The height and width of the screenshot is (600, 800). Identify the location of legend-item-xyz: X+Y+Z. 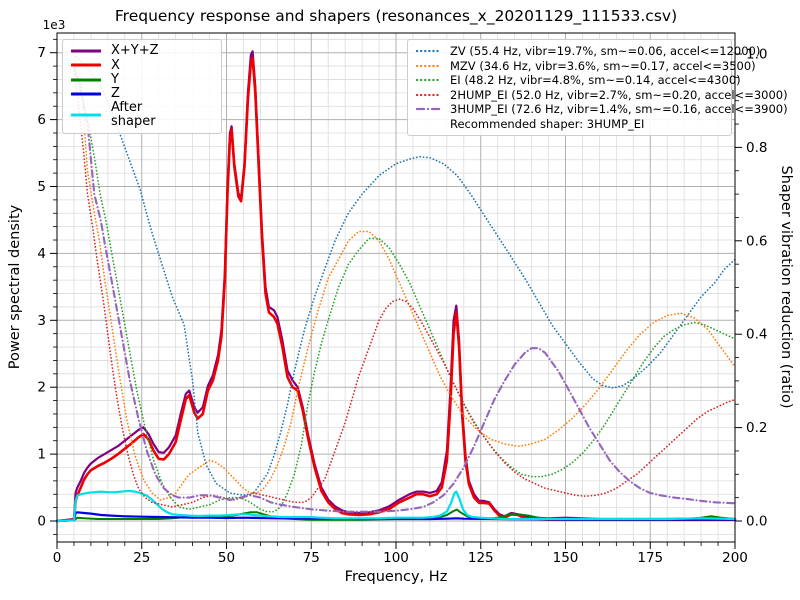
(141, 51).